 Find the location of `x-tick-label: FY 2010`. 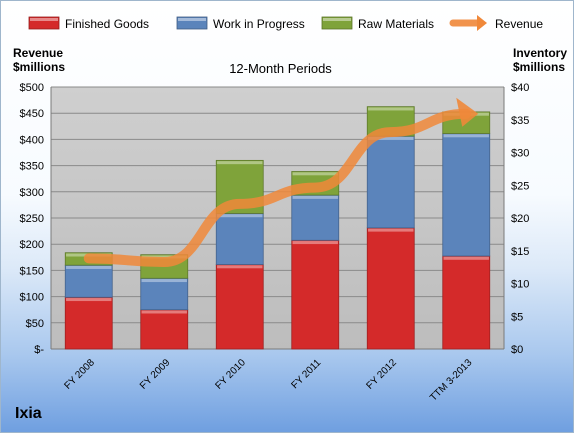

x-tick-label: FY 2010 is located at coordinates (230, 374).